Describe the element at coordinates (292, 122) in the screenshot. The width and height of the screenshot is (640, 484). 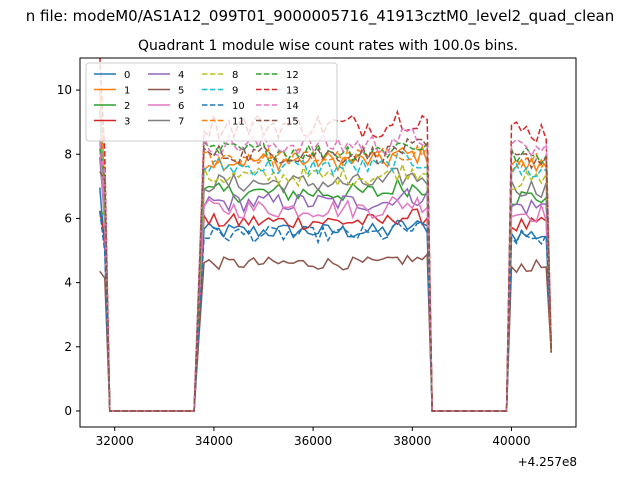
I see `legend-label-15: 15` at that location.